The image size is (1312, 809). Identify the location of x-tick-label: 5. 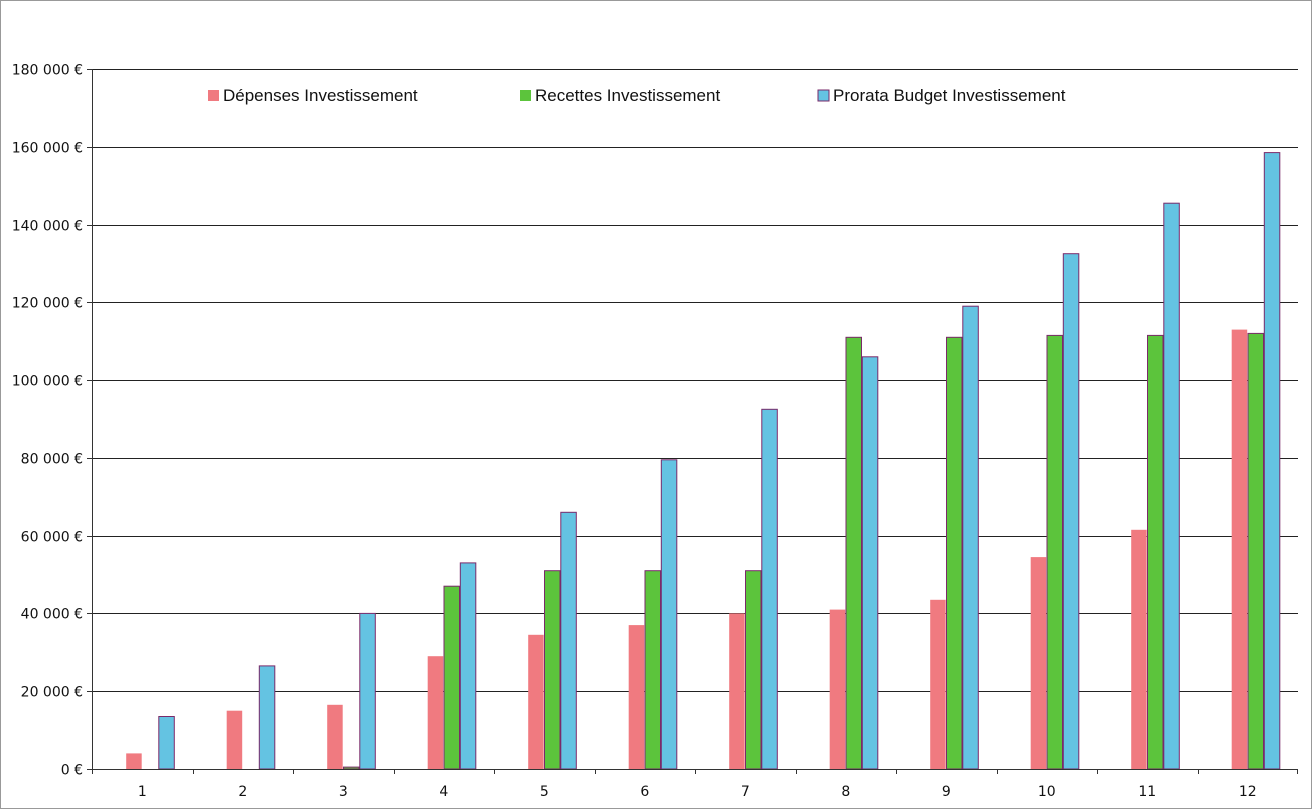
(544, 792).